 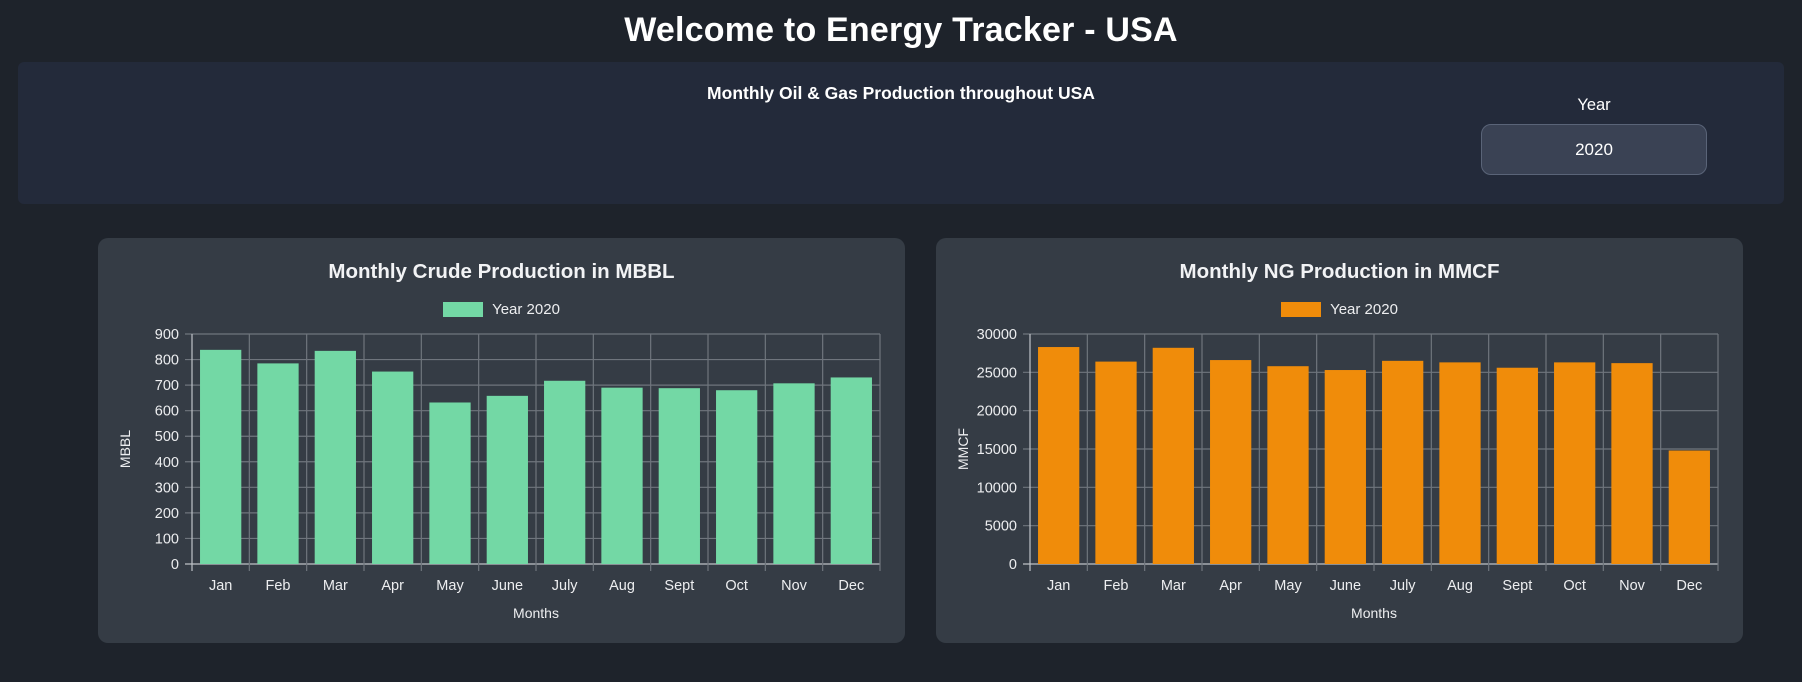 I want to click on chart-title: Monthly Crude Production in MBBL, so click(x=501, y=271).